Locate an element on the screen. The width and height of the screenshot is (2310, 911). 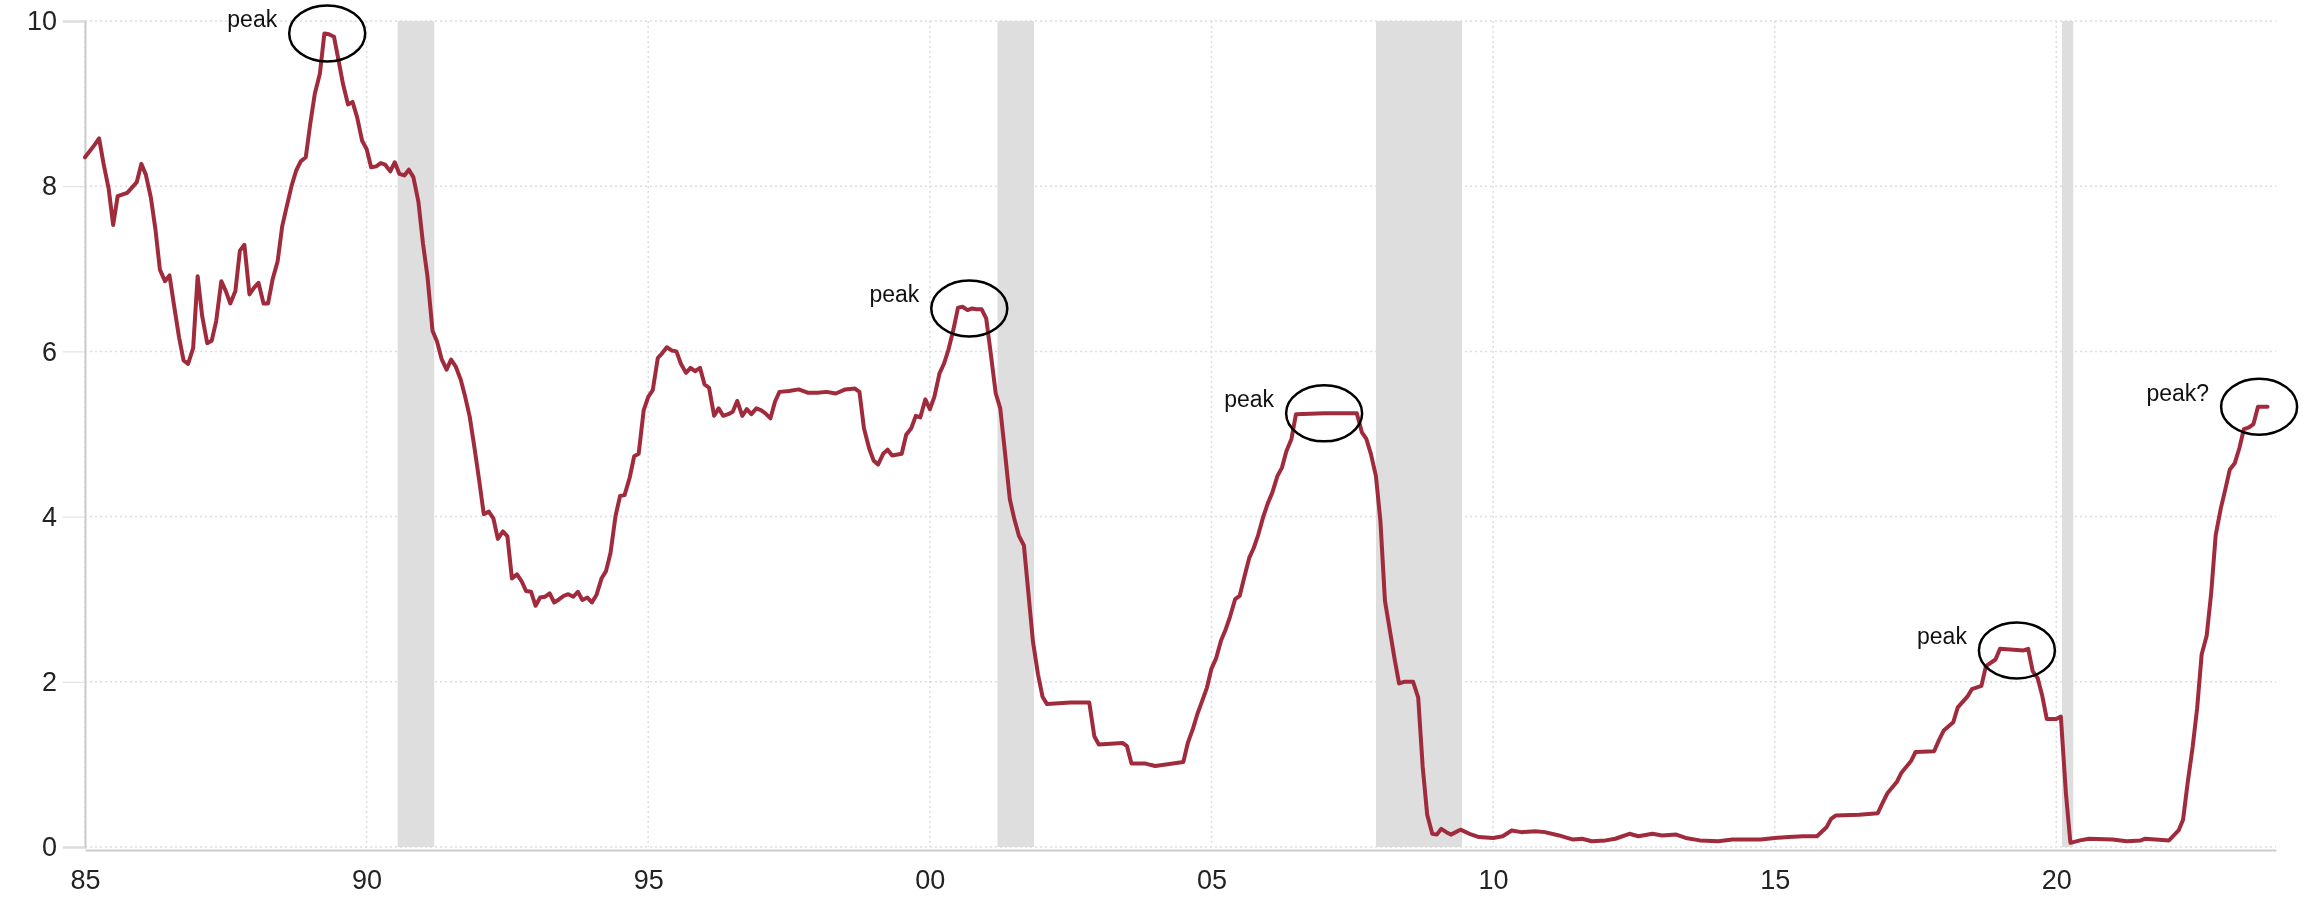
x-tick-label: 00 is located at coordinates (930, 880).